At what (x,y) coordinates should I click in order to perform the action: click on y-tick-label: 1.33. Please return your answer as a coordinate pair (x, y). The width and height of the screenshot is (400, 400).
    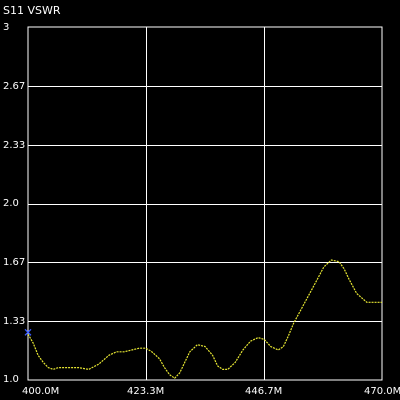
    Looking at the image, I should click on (14, 321).